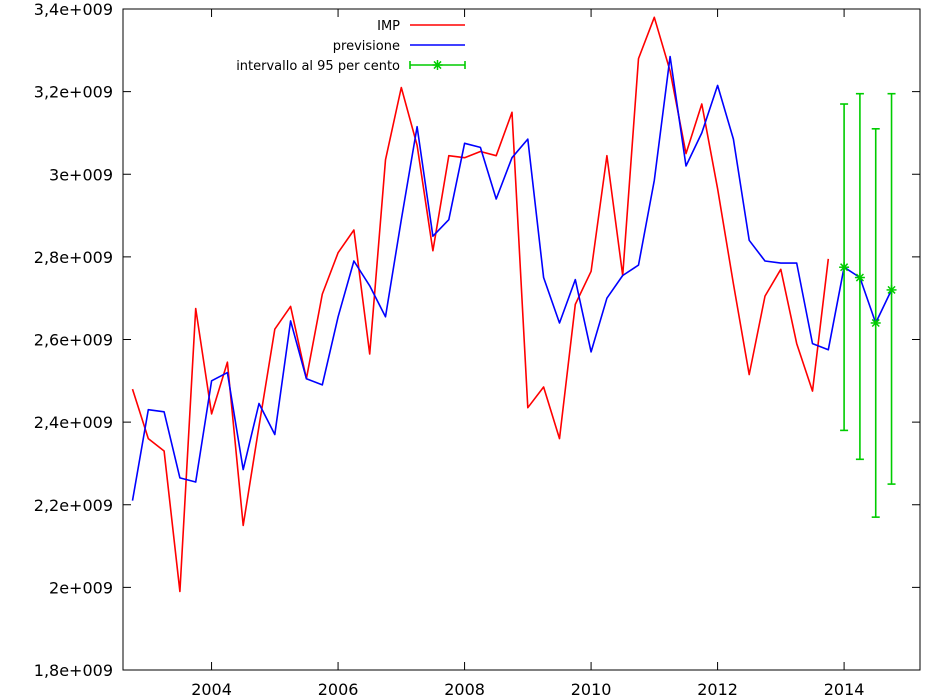  What do you see at coordinates (318, 66) in the screenshot?
I see `legend-label: intervallo al 95 per cento` at bounding box center [318, 66].